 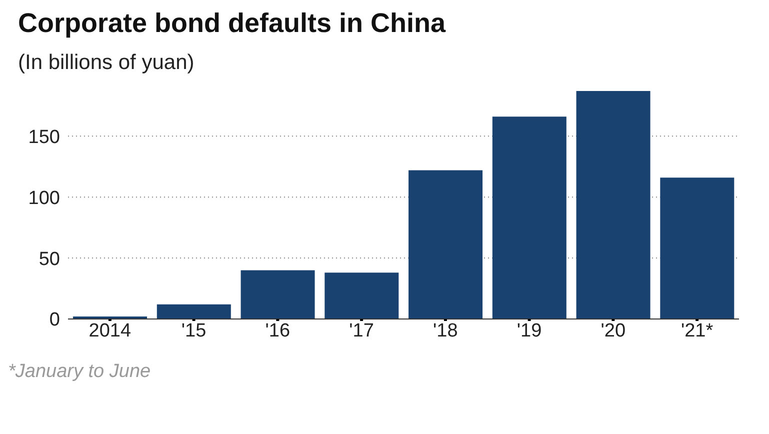 I want to click on y-tick-label: 100, so click(x=44, y=198).